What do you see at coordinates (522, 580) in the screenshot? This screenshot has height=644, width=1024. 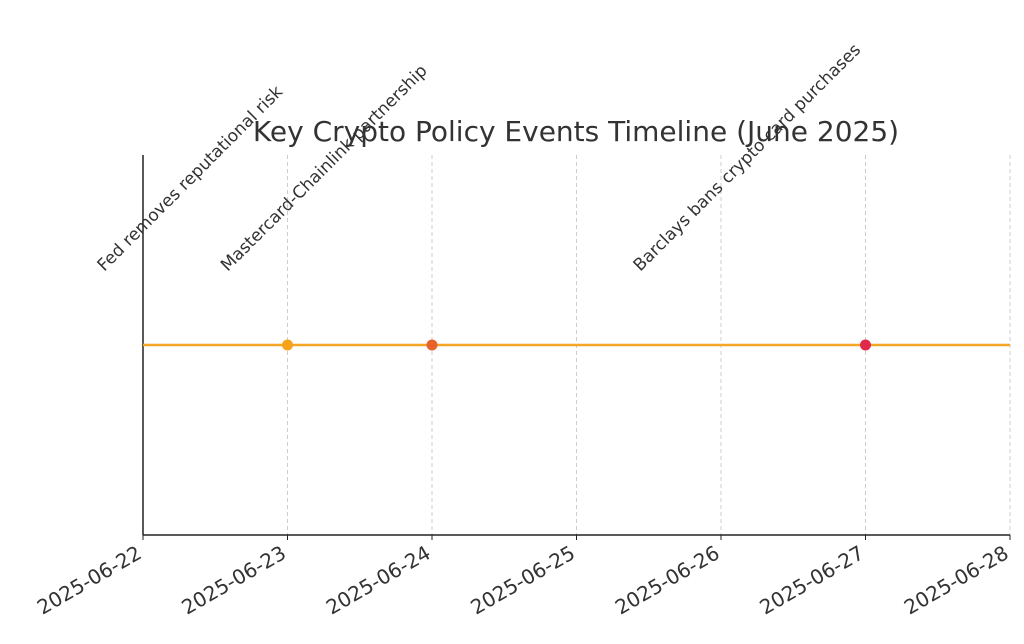 I see `x-tick-label: 2025-06-25` at bounding box center [522, 580].